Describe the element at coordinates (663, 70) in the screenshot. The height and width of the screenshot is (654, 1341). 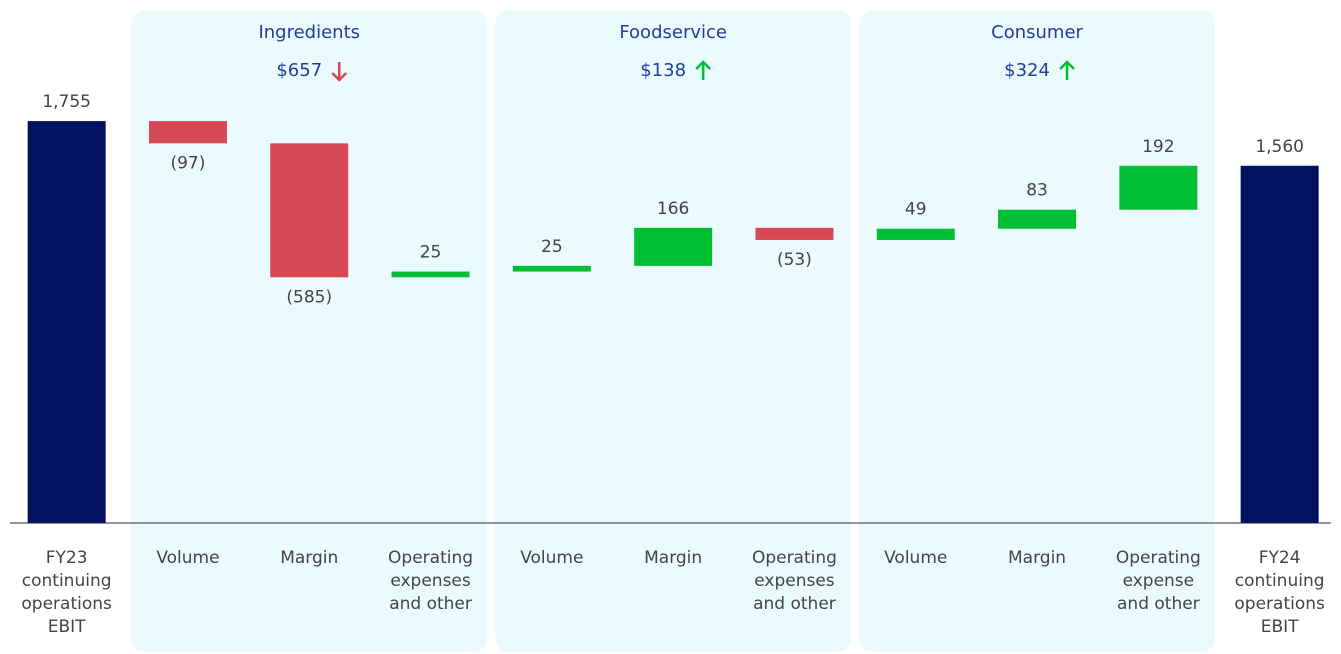
I see `group-total: $138` at that location.